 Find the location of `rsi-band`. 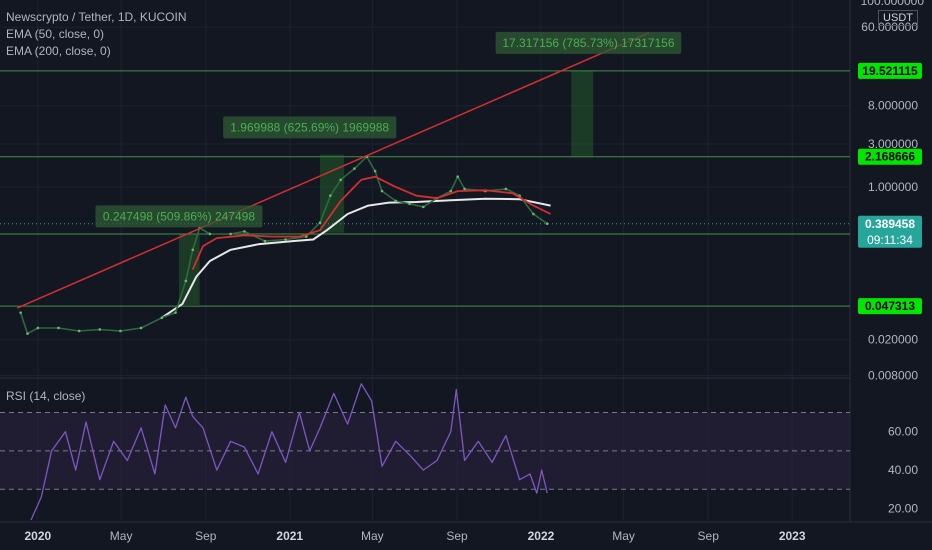

rsi-band is located at coordinates (425, 451).